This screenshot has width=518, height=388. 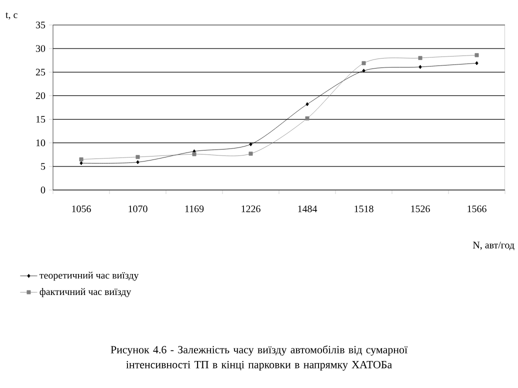 What do you see at coordinates (308, 209) in the screenshot?
I see `x-tick-label: 1484` at bounding box center [308, 209].